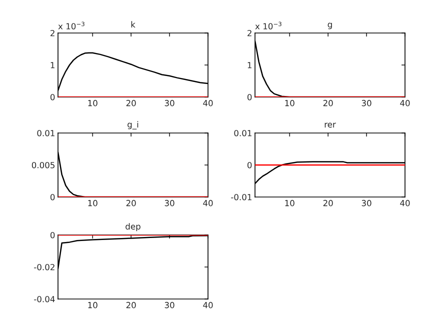 This screenshot has width=436, height=332. I want to click on y-tick-label: 0.005, so click(43, 165).